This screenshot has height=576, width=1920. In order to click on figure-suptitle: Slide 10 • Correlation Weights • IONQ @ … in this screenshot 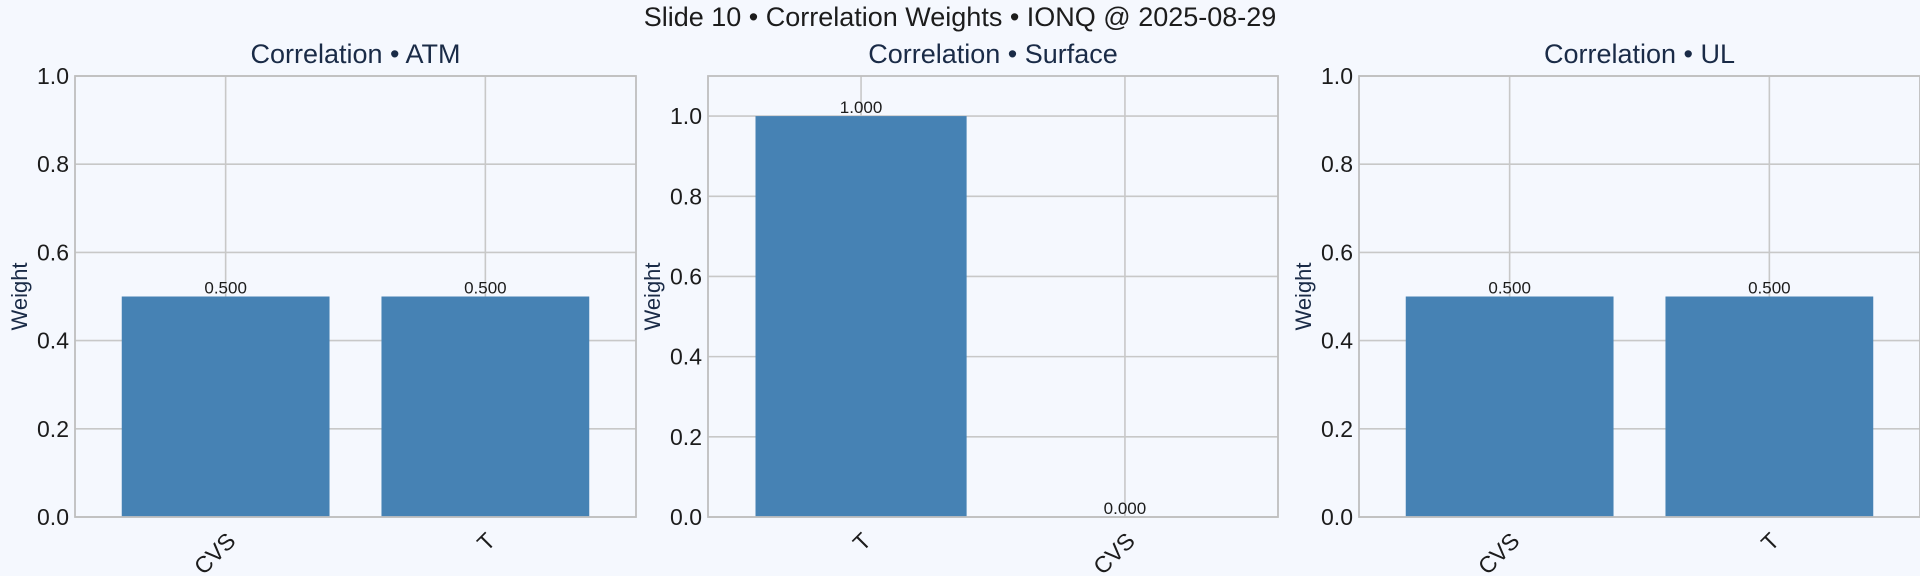, I will do `click(960, 17)`.